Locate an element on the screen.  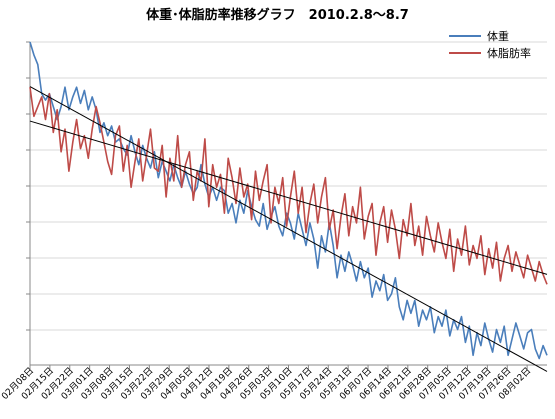
legend-swatch-bodyfat is located at coordinates (465, 52).